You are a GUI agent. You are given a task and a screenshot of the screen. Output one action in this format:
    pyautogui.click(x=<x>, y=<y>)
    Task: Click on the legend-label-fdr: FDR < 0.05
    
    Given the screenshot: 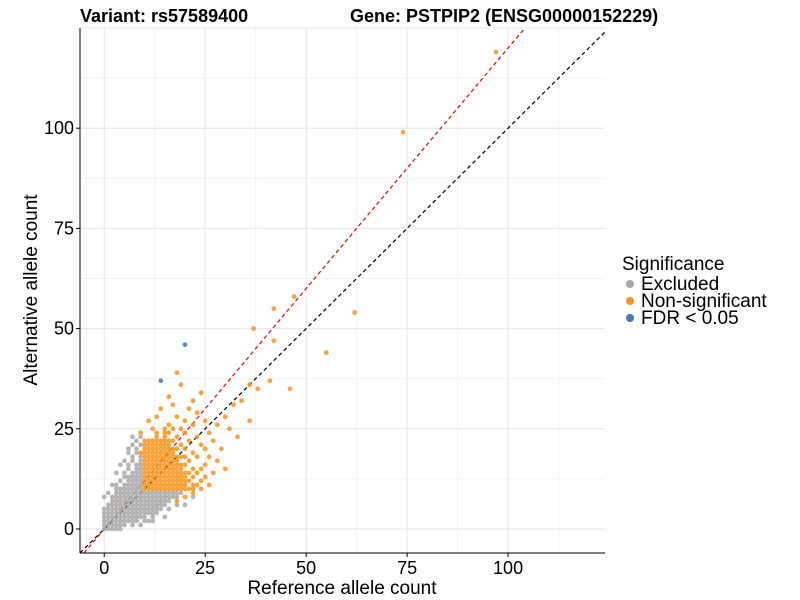 What is the action you would take?
    pyautogui.click(x=690, y=318)
    